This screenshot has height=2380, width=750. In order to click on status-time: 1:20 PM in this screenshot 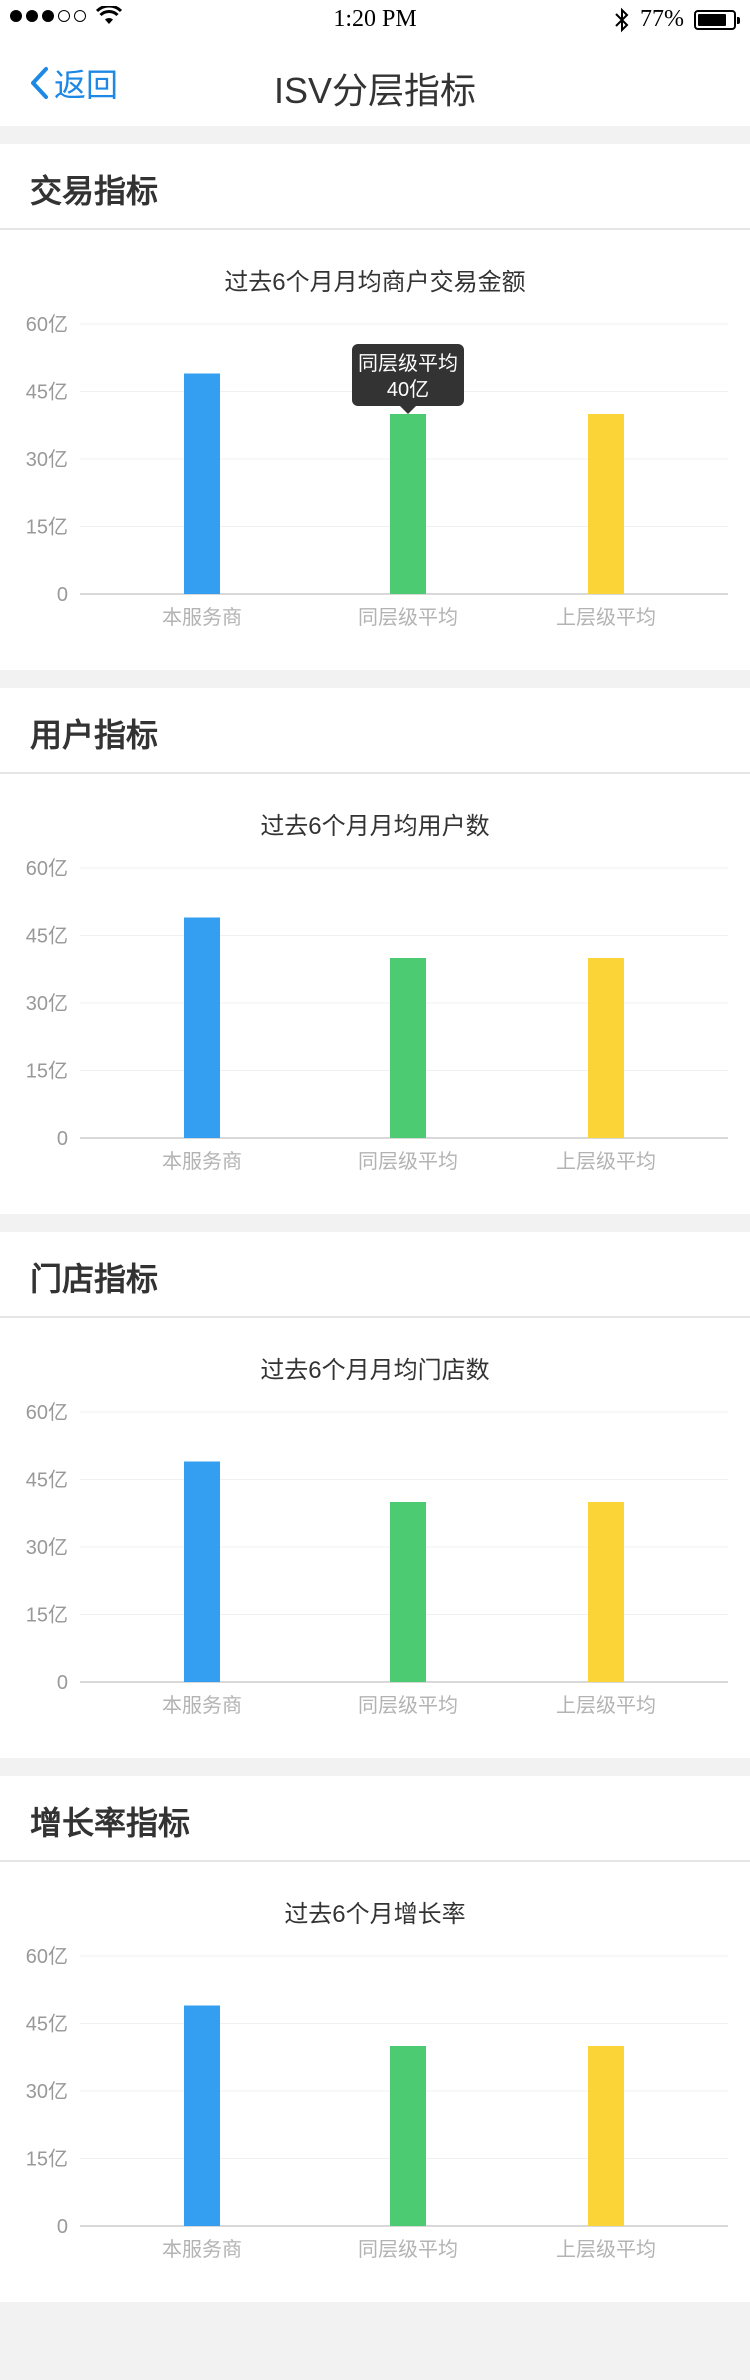, I will do `click(375, 19)`.